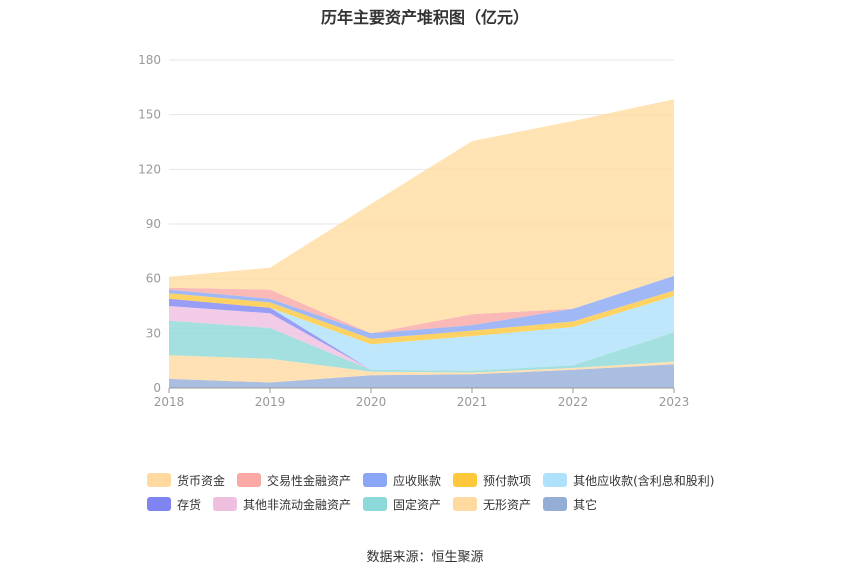  What do you see at coordinates (674, 402) in the screenshot?
I see `x-tick-label: 2023` at bounding box center [674, 402].